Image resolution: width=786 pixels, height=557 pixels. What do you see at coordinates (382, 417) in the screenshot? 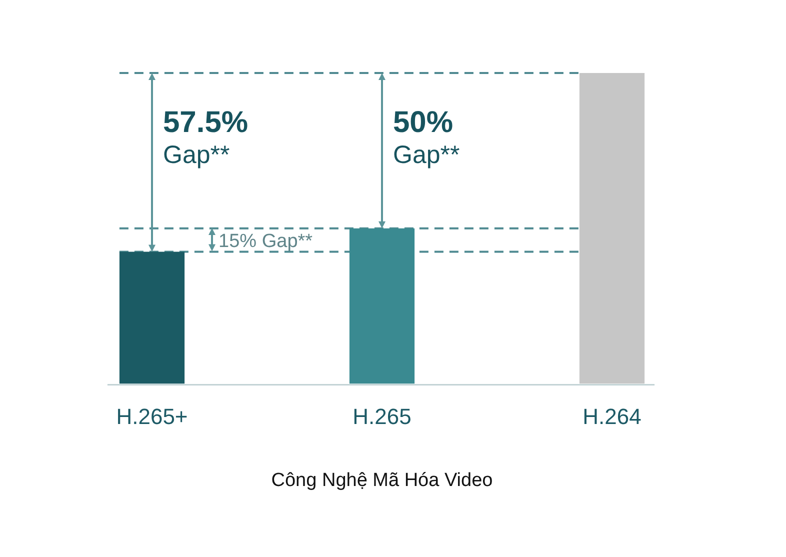
I see `x-tick-label: H.265` at bounding box center [382, 417].